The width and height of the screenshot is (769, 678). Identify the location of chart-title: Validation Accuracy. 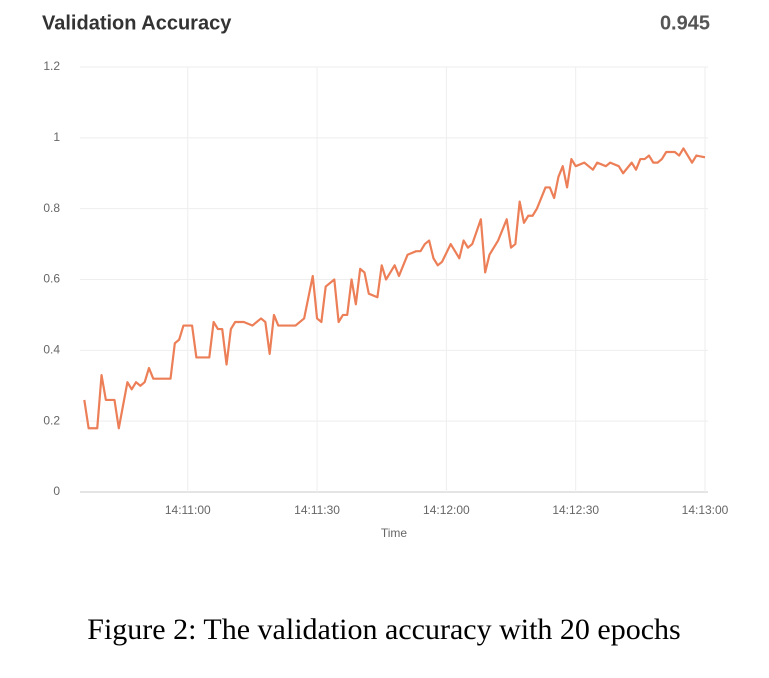
(137, 23).